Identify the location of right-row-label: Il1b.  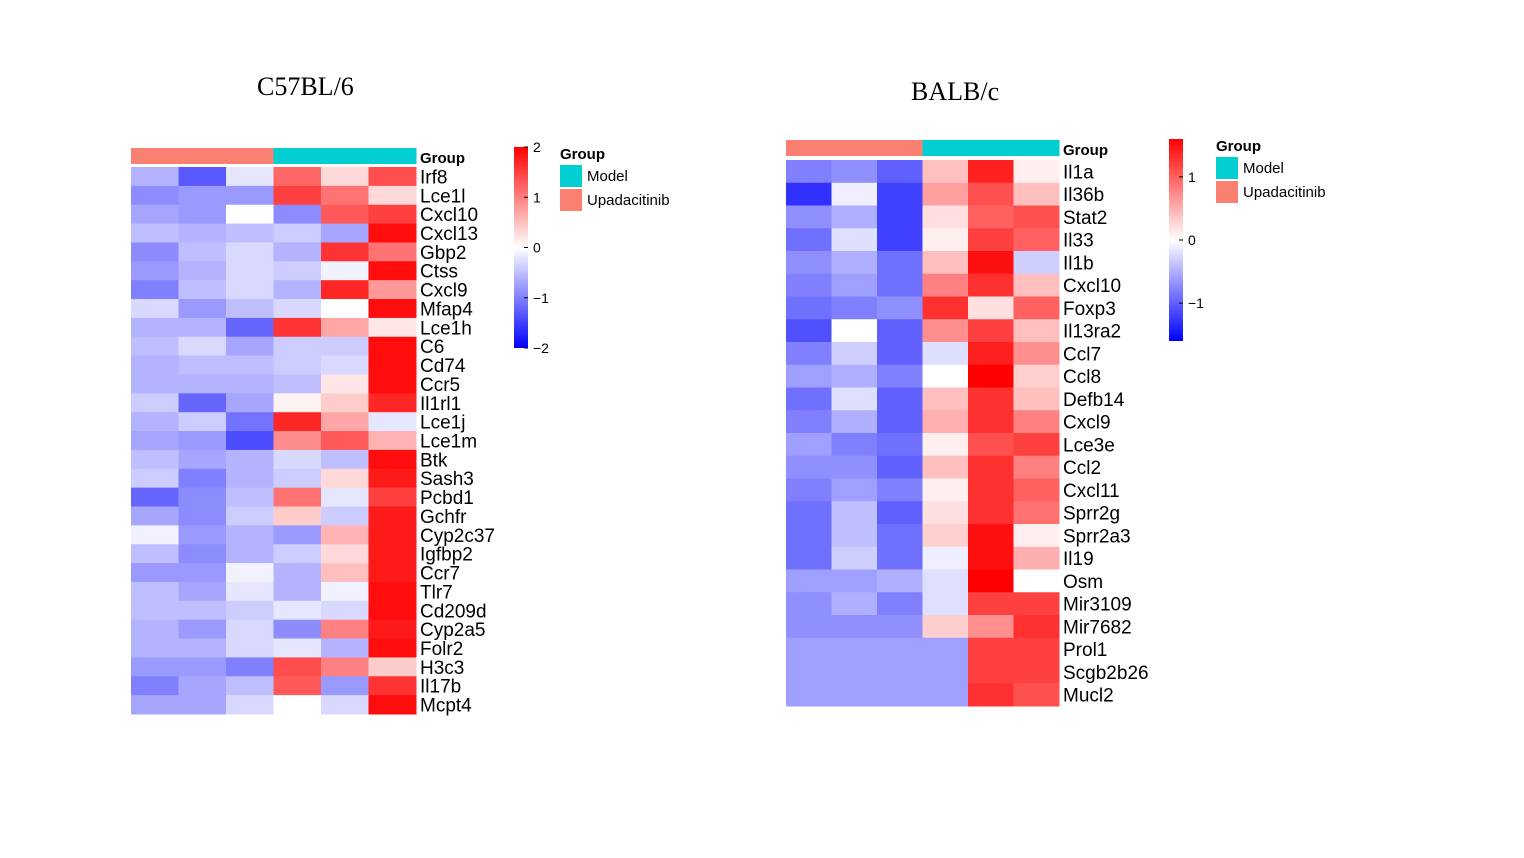
(1078, 263).